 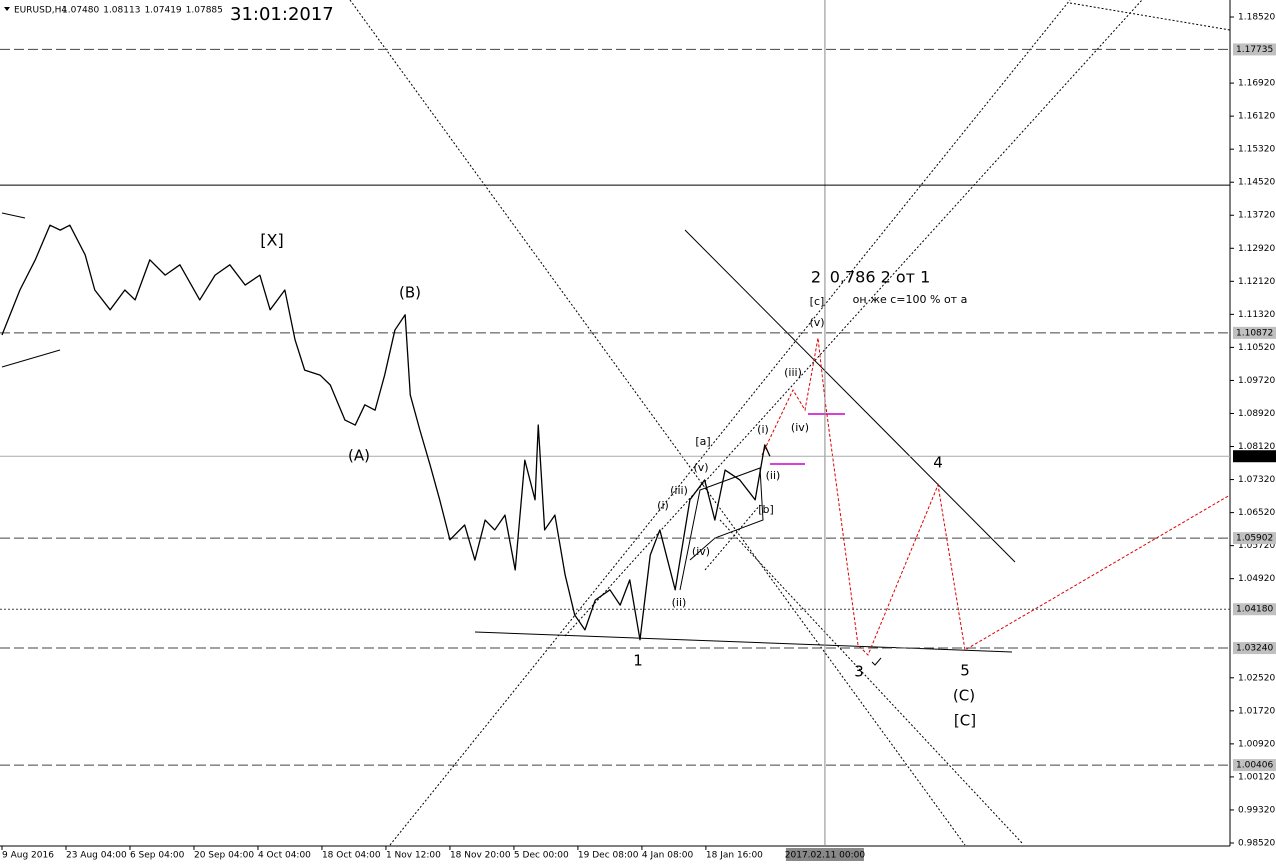 I want to click on wave-label: [X], so click(x=271, y=240).